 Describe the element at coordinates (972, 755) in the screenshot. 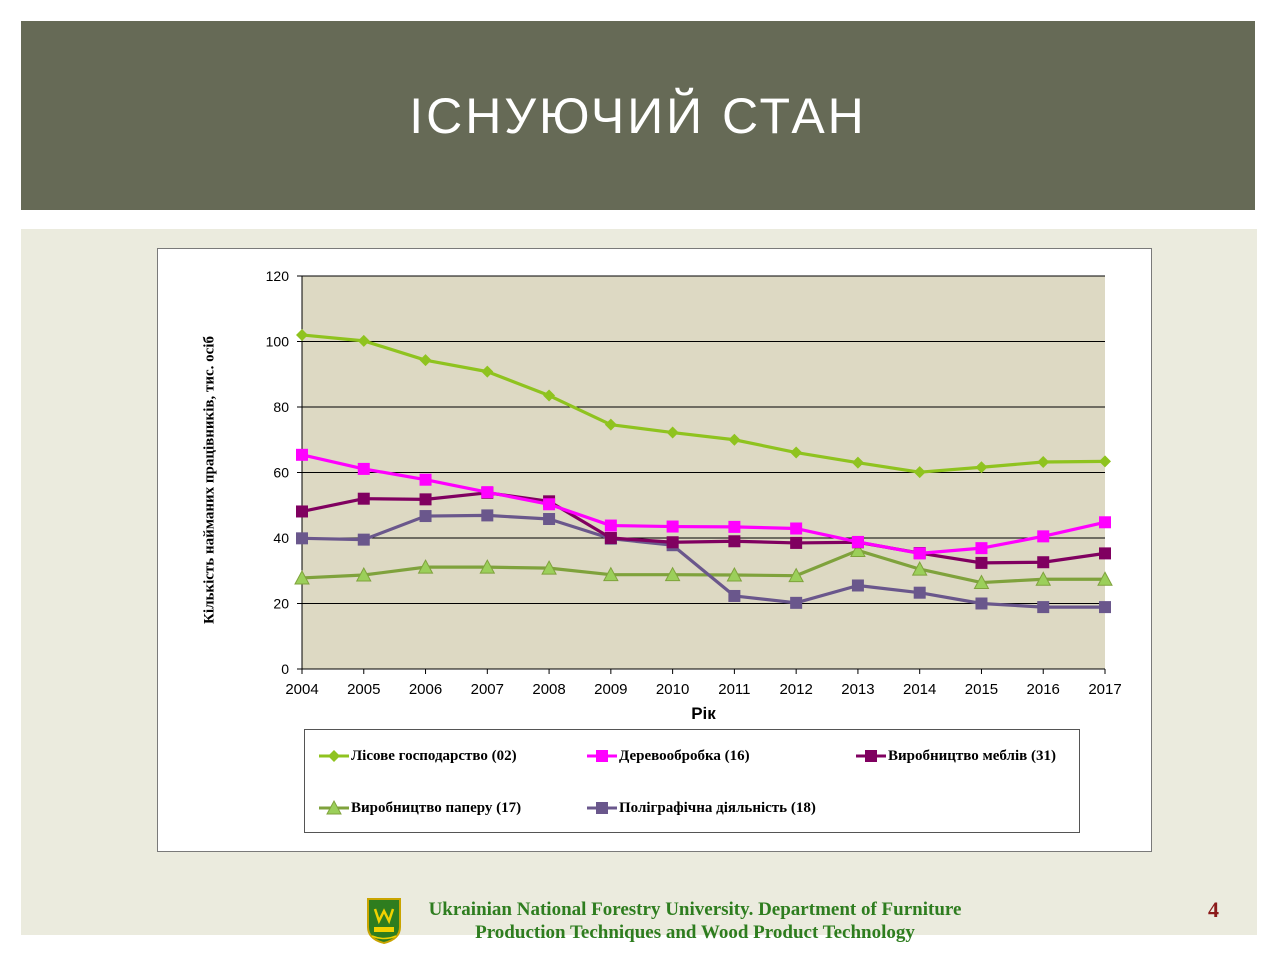

I see `legend-label: Виробництво меблів (31)` at that location.